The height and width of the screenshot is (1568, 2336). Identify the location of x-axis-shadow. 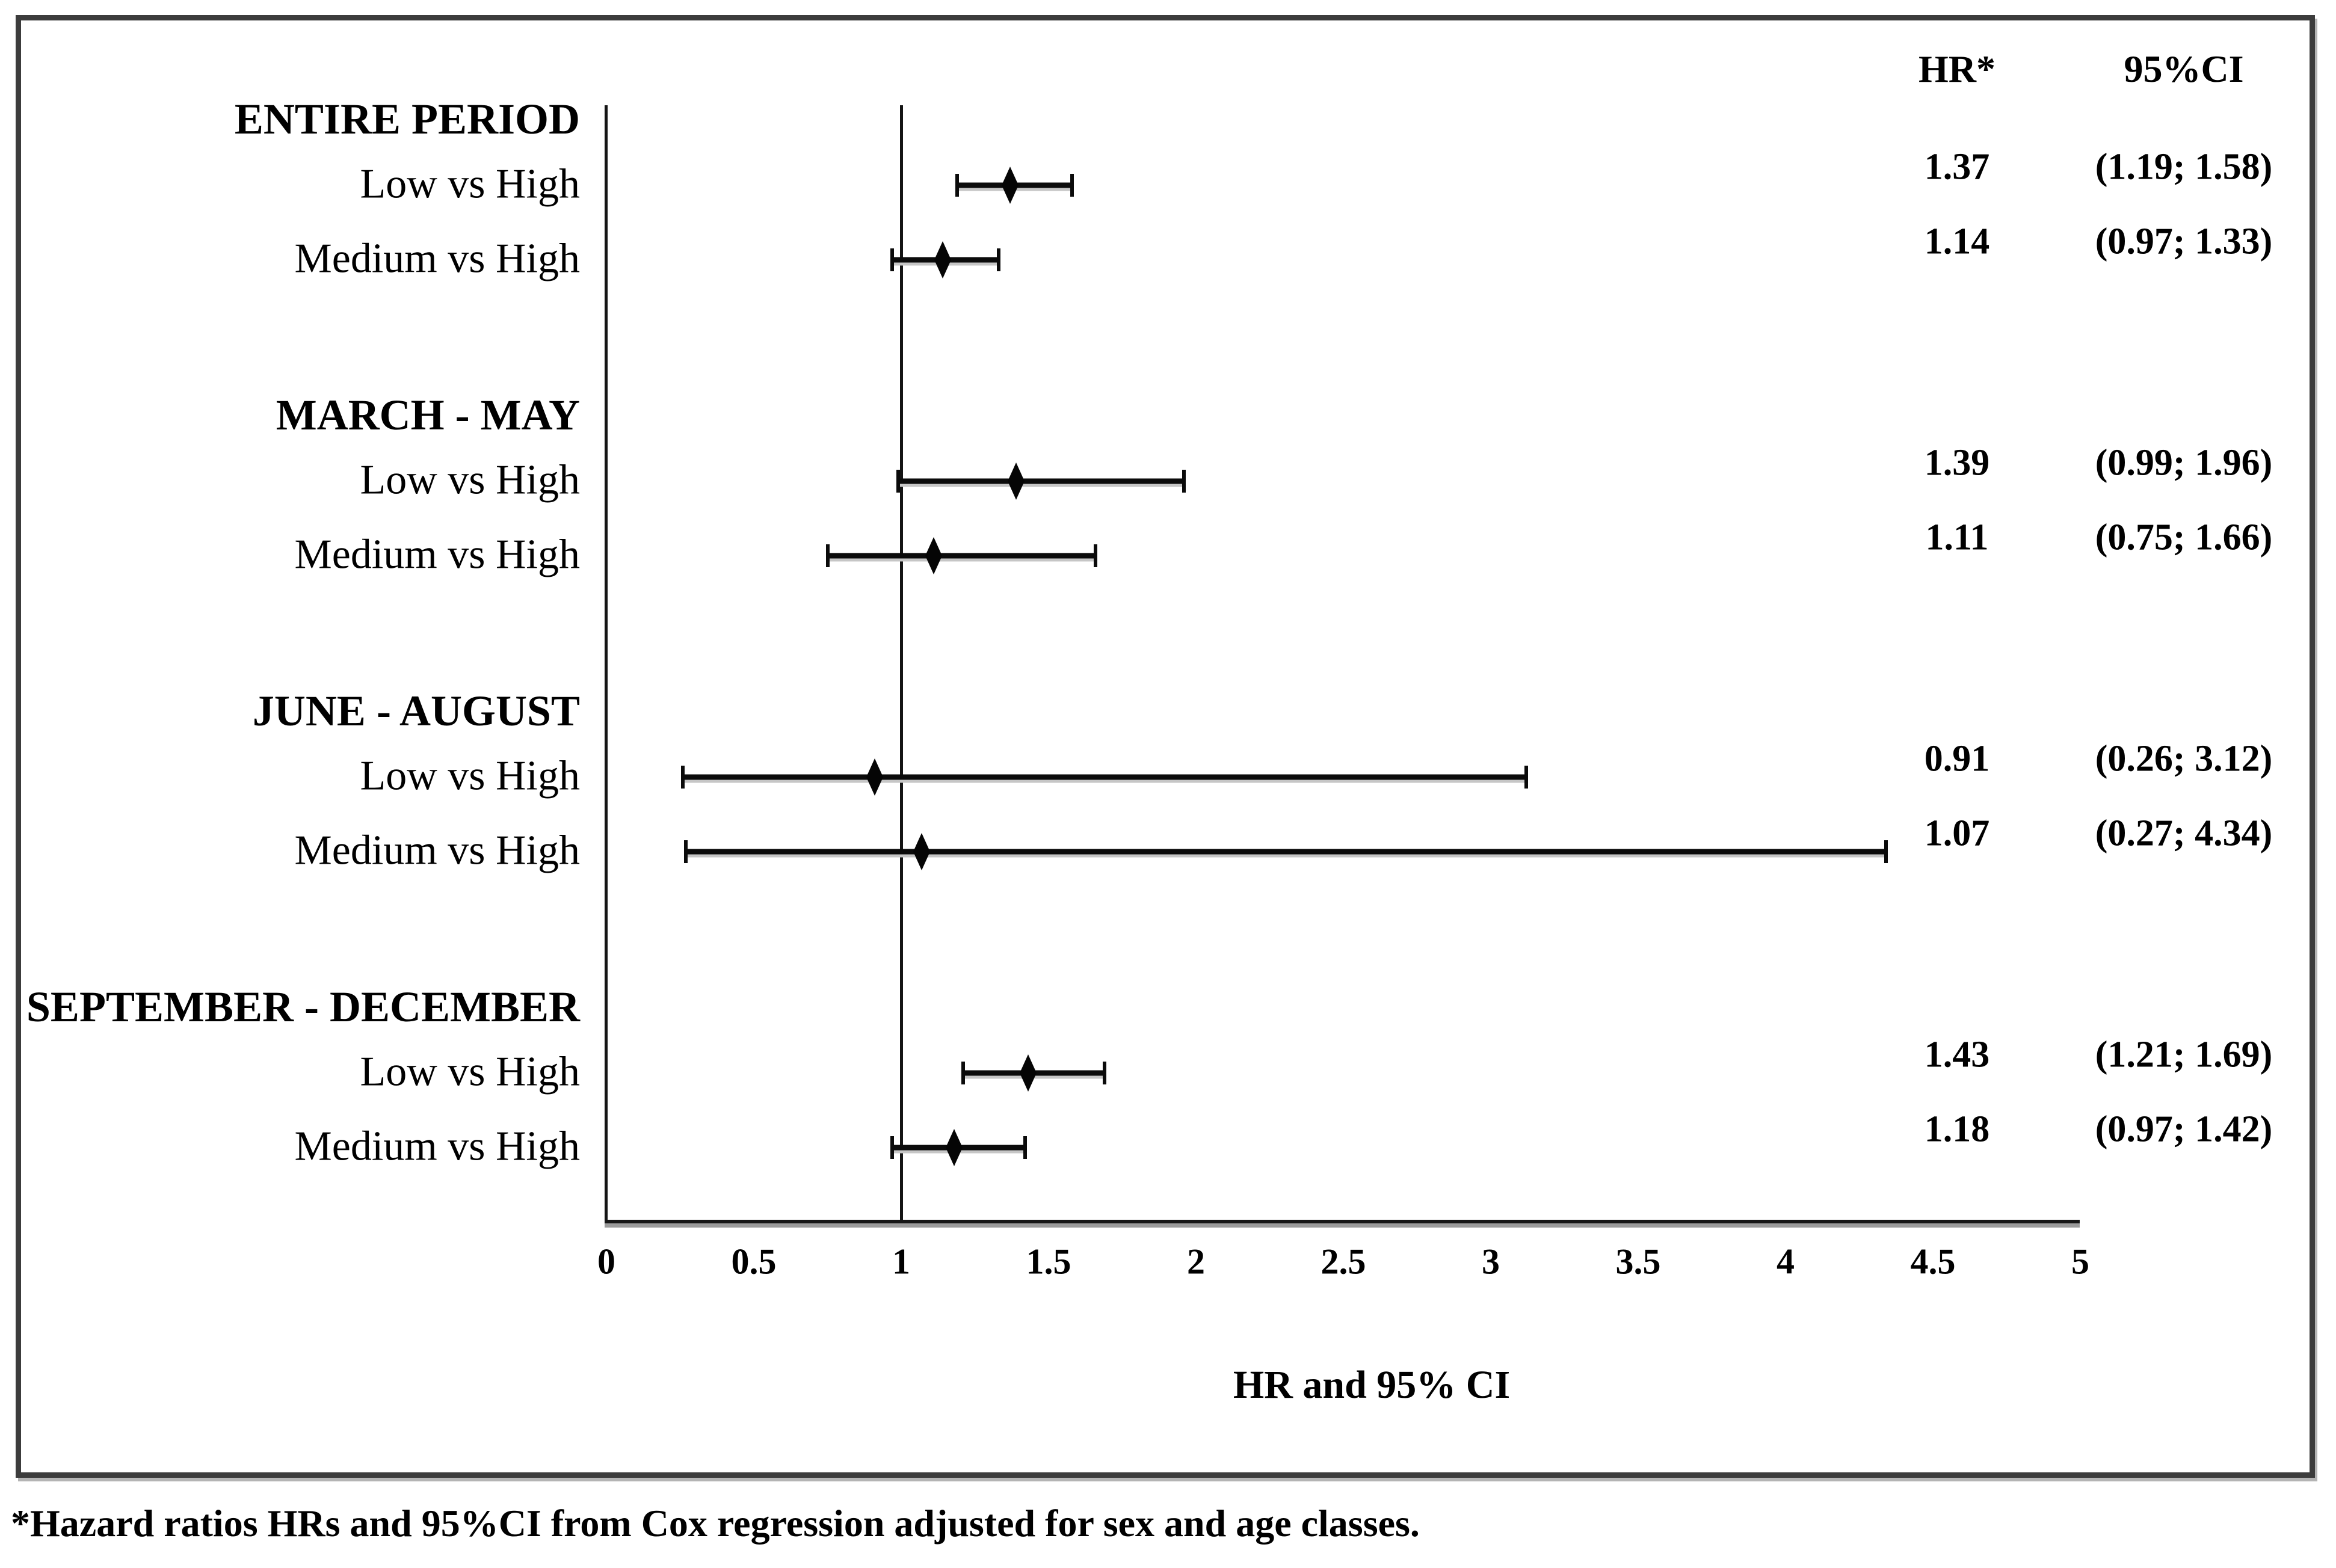
(1343, 1226).